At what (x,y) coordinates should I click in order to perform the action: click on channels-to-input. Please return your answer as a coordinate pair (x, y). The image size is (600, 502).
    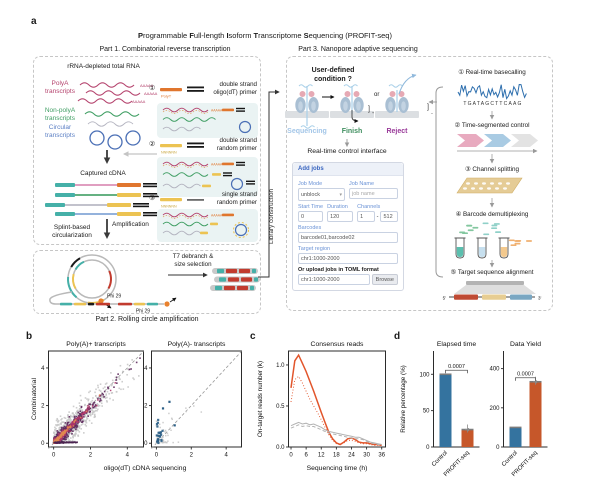
    Looking at the image, I should click on (389, 216).